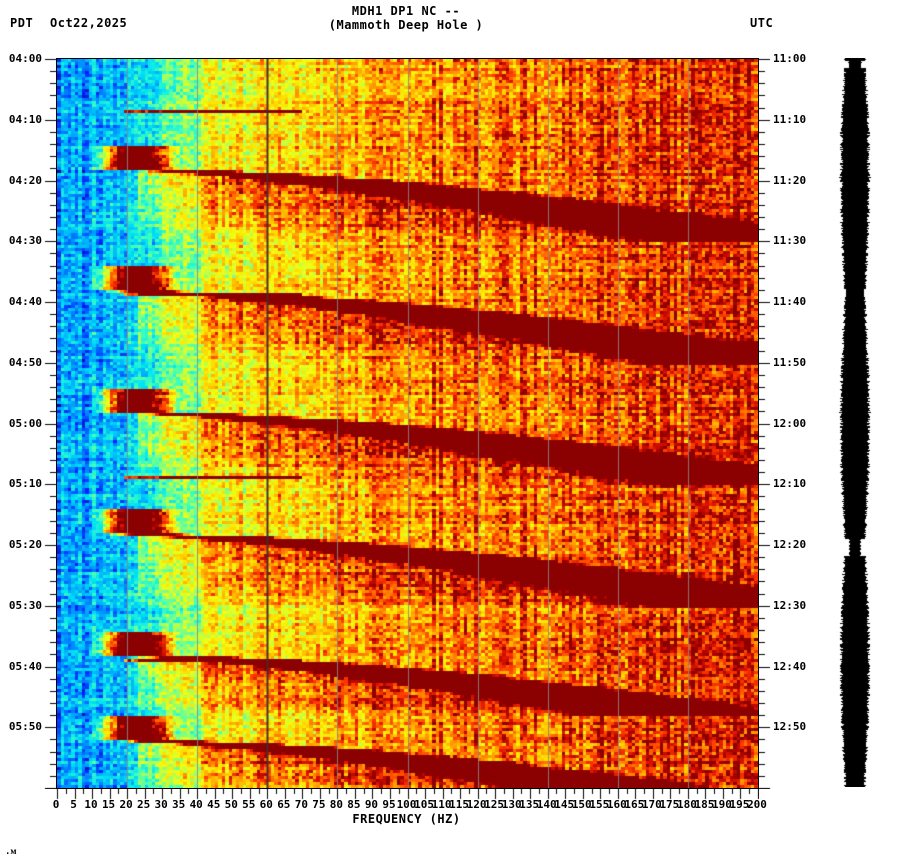  What do you see at coordinates (126, 804) in the screenshot?
I see `frequency-tick-label: 20` at bounding box center [126, 804].